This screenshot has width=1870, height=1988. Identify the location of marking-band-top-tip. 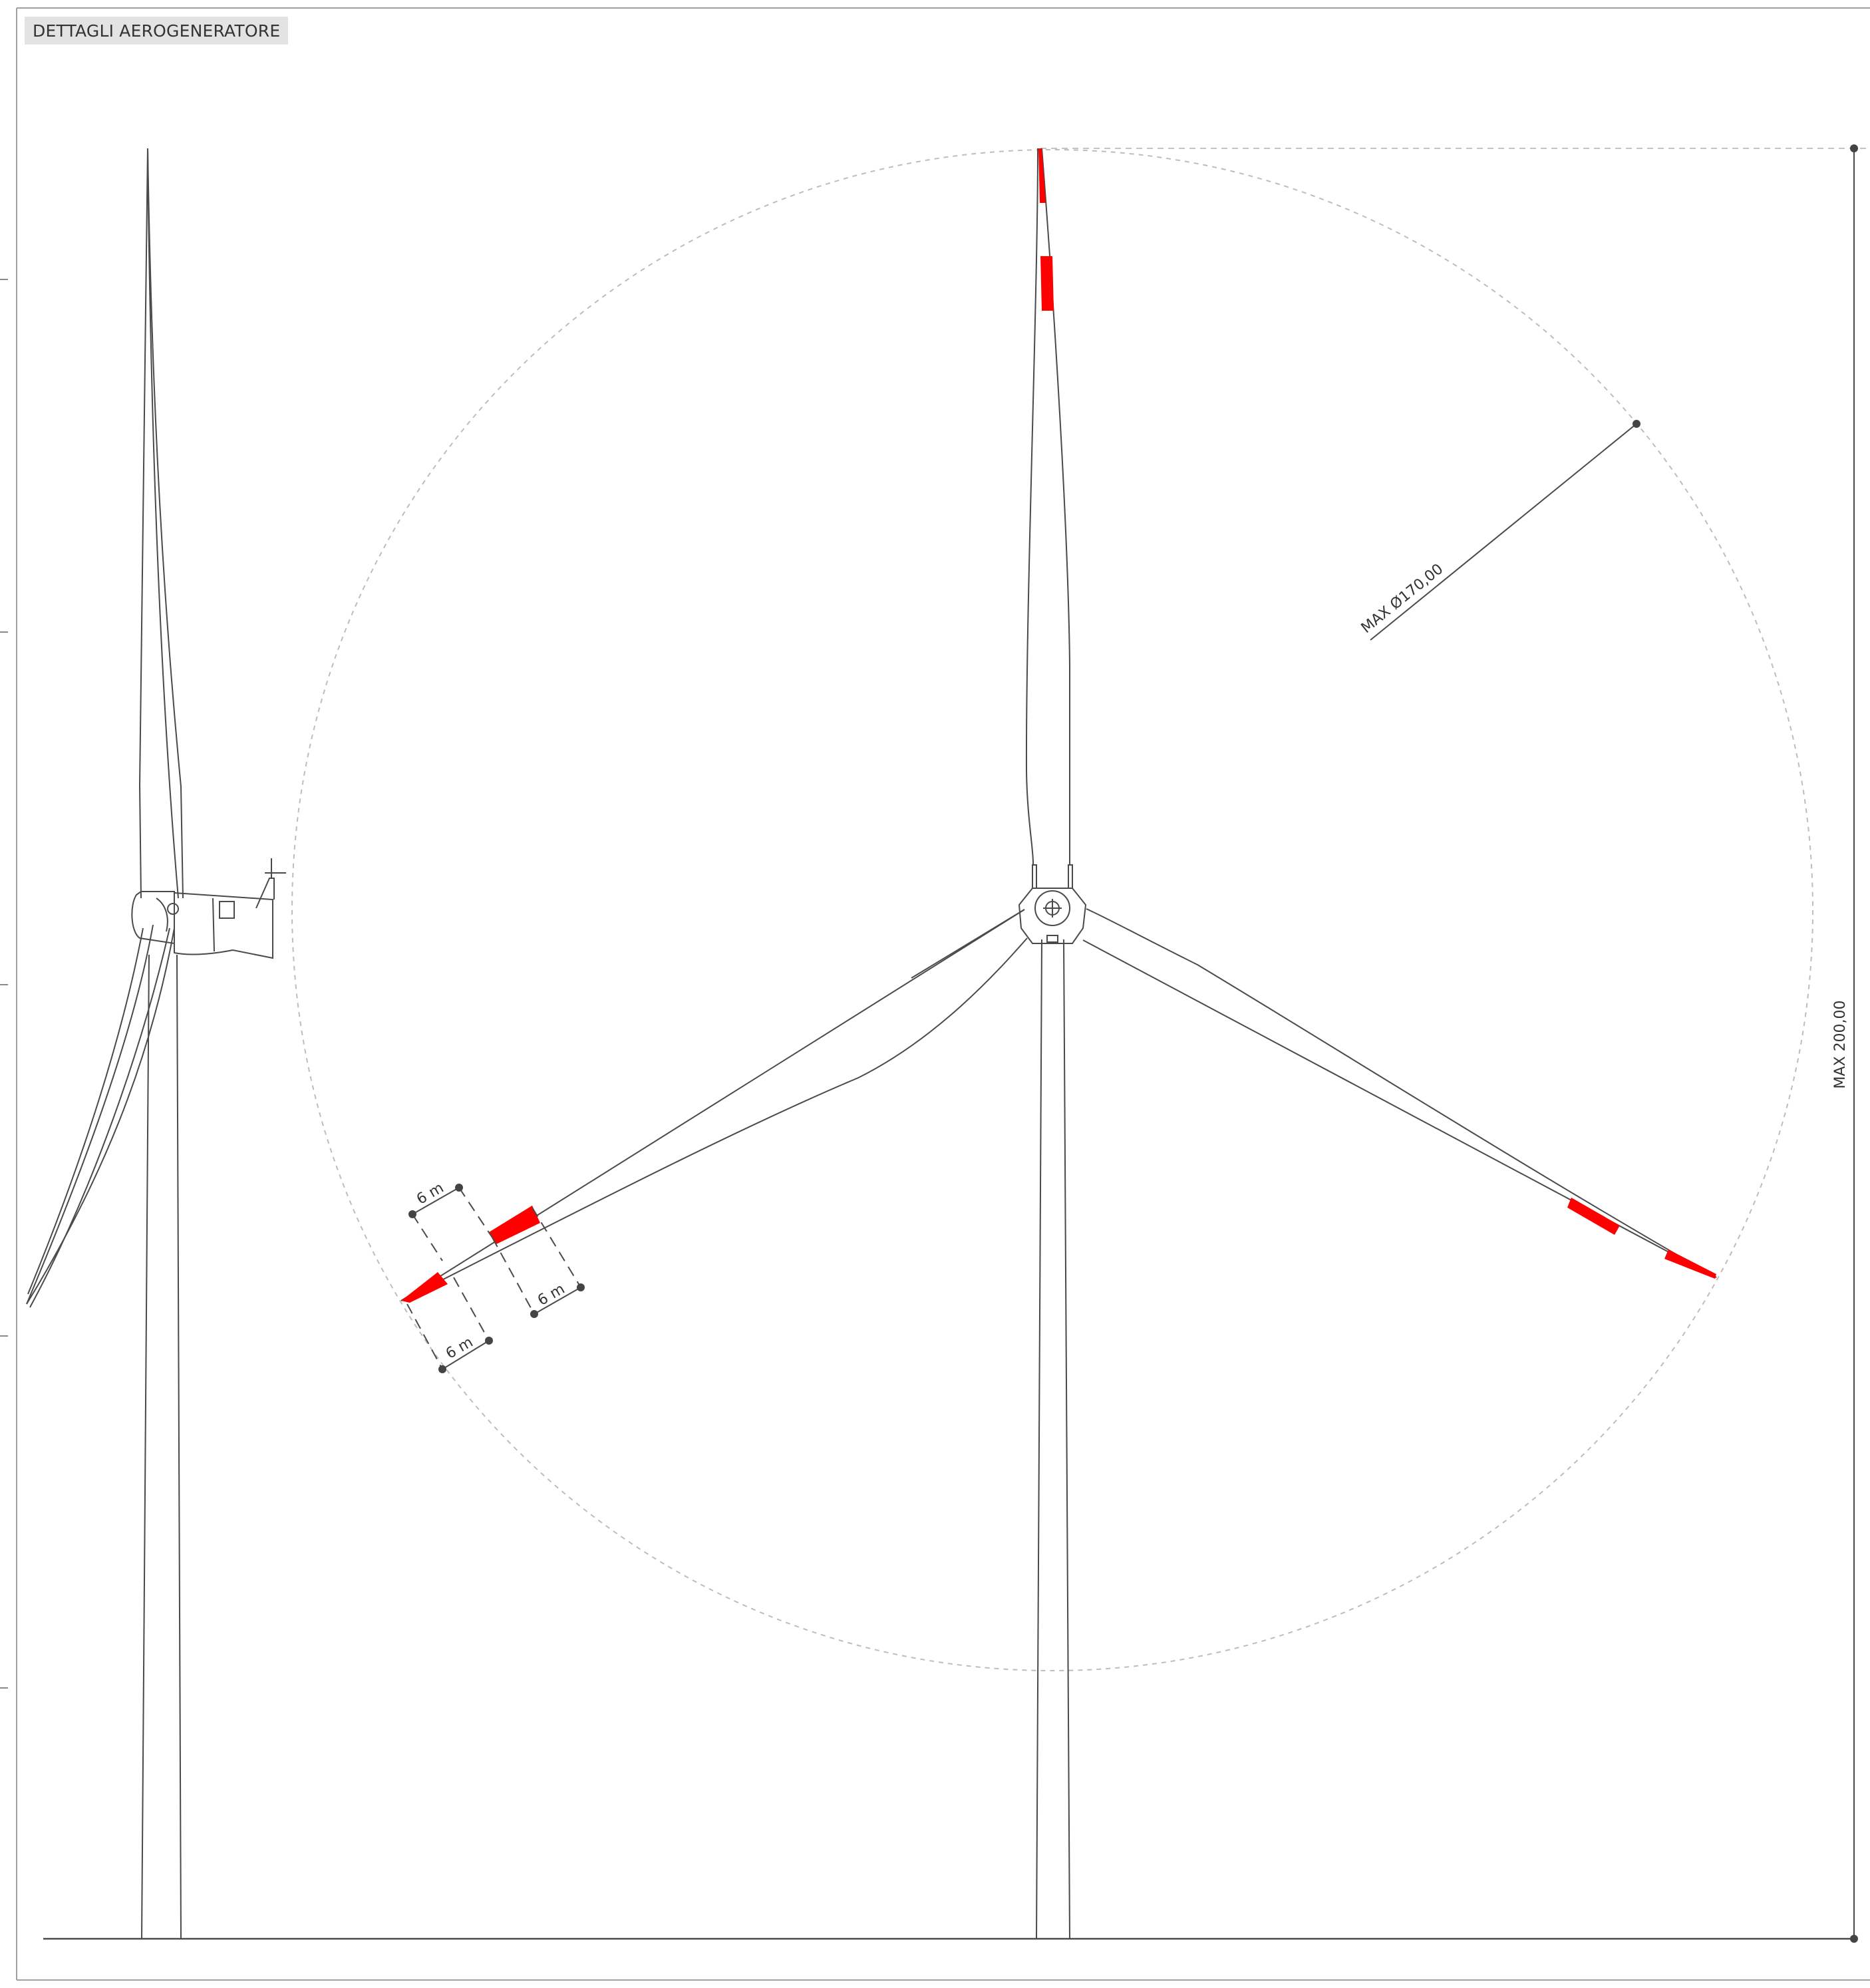
(1042, 175).